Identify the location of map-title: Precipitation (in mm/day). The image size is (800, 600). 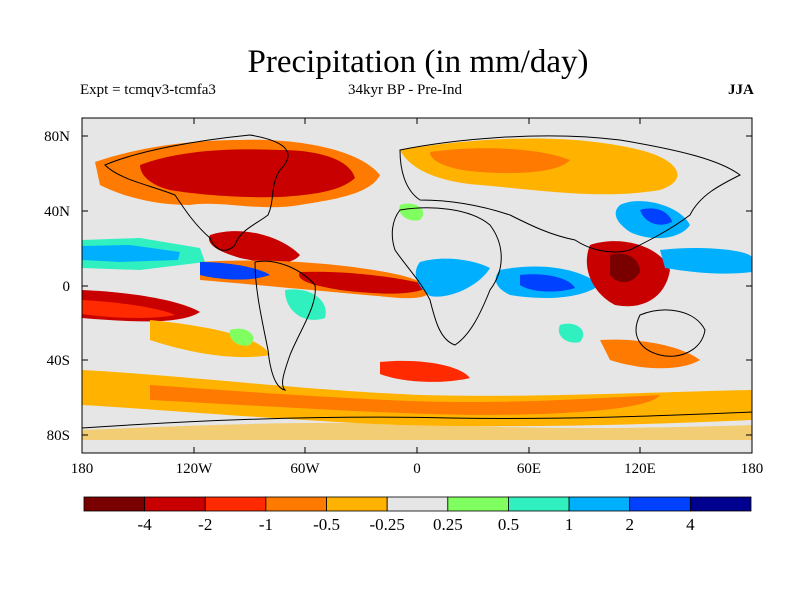
(418, 62).